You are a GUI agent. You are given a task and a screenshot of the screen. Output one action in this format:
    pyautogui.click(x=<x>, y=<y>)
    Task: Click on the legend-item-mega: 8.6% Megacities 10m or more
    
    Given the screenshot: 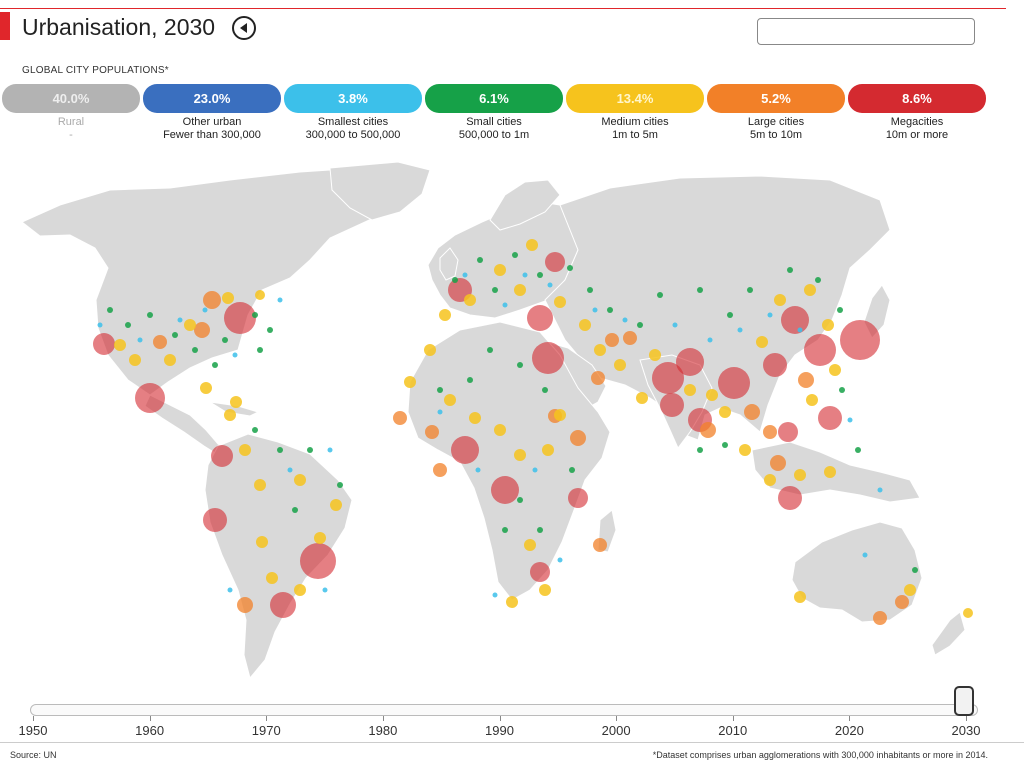 What is the action you would take?
    pyautogui.click(x=917, y=113)
    